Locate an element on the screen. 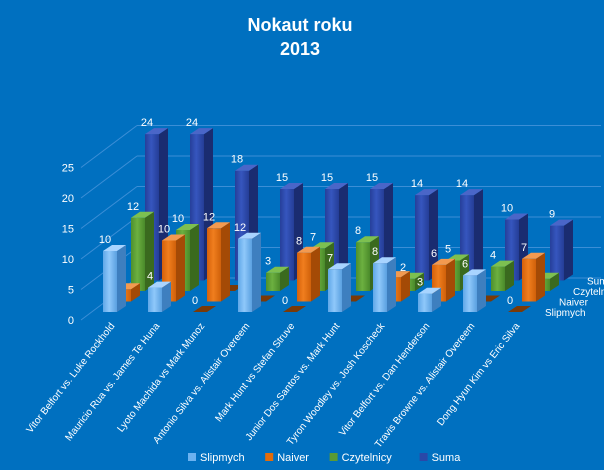 The image size is (604, 470). series-axis-label: Naiver is located at coordinates (574, 303).